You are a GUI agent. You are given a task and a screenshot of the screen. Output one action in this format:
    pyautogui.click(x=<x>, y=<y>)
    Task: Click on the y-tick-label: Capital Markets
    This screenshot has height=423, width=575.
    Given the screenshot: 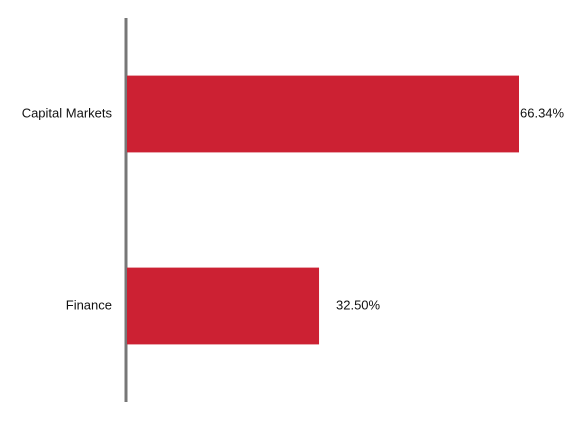 What is the action you would take?
    pyautogui.click(x=67, y=112)
    